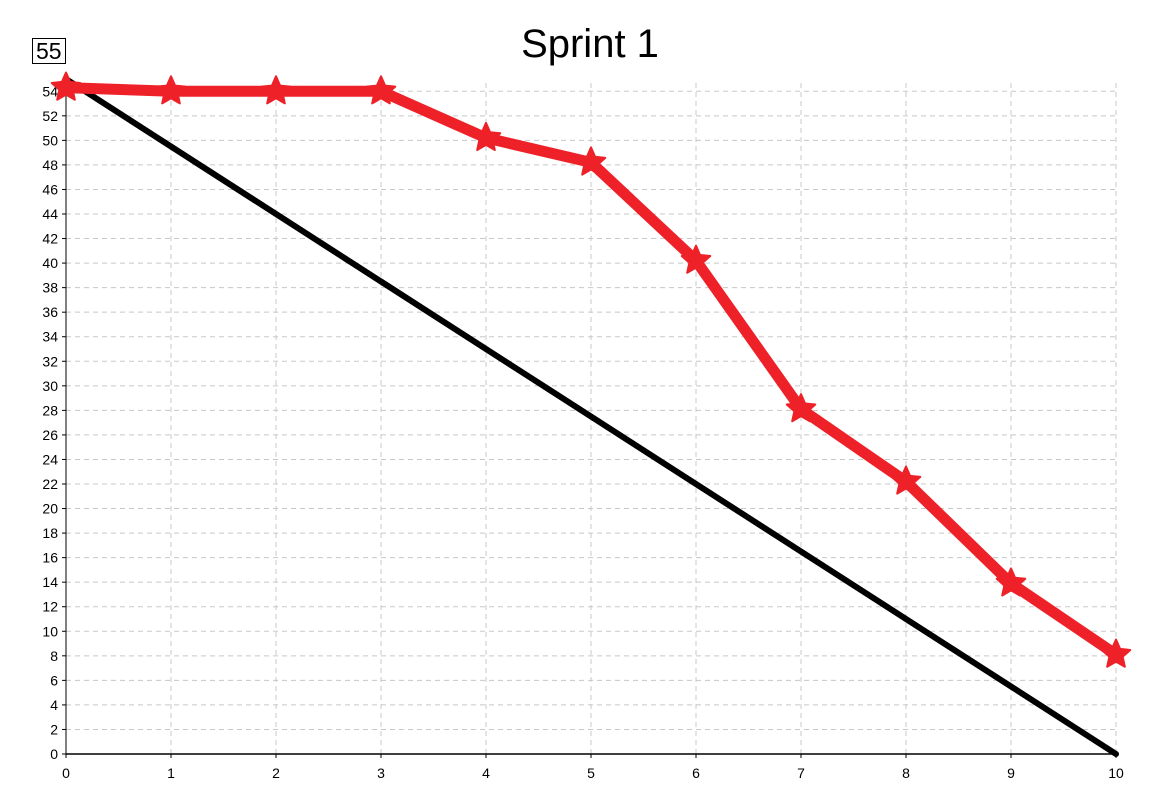 This screenshot has width=1162, height=788. What do you see at coordinates (50, 288) in the screenshot?
I see `y-tick-label: 38` at bounding box center [50, 288].